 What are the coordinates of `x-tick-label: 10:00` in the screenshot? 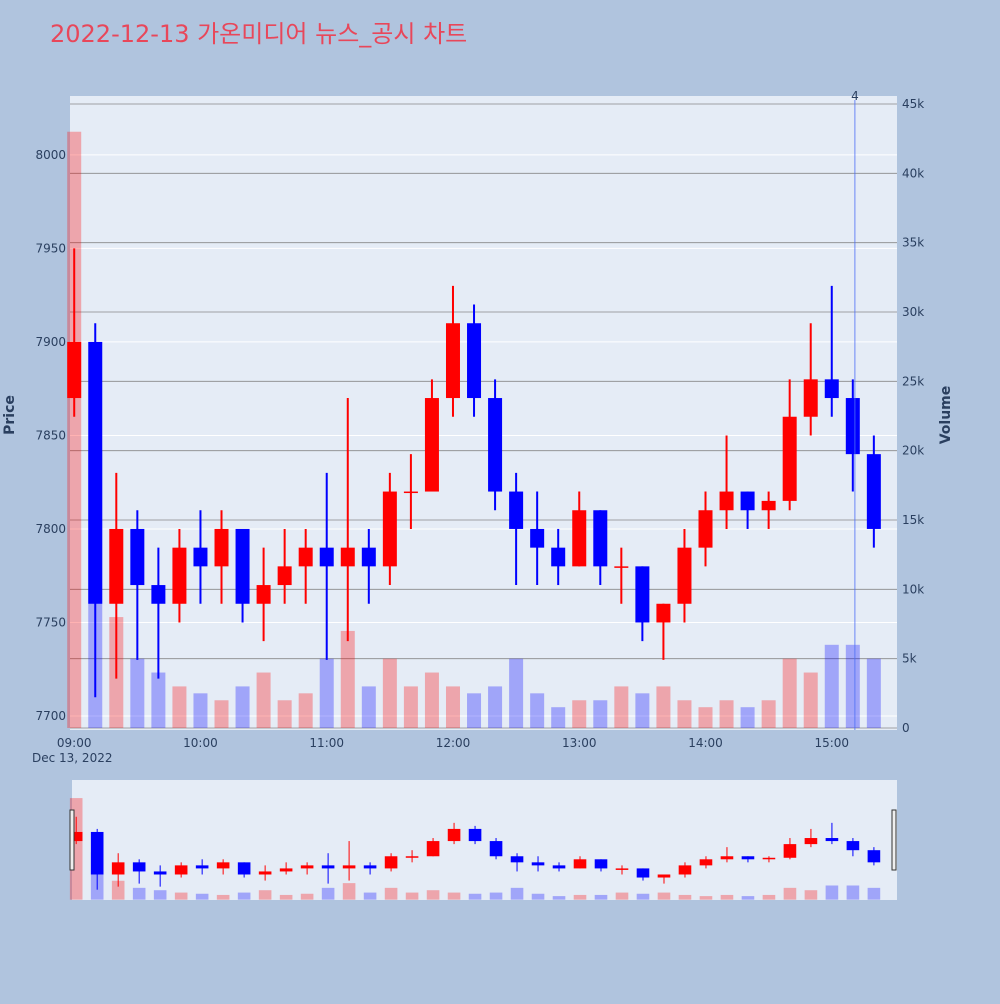 It's located at (200, 743).